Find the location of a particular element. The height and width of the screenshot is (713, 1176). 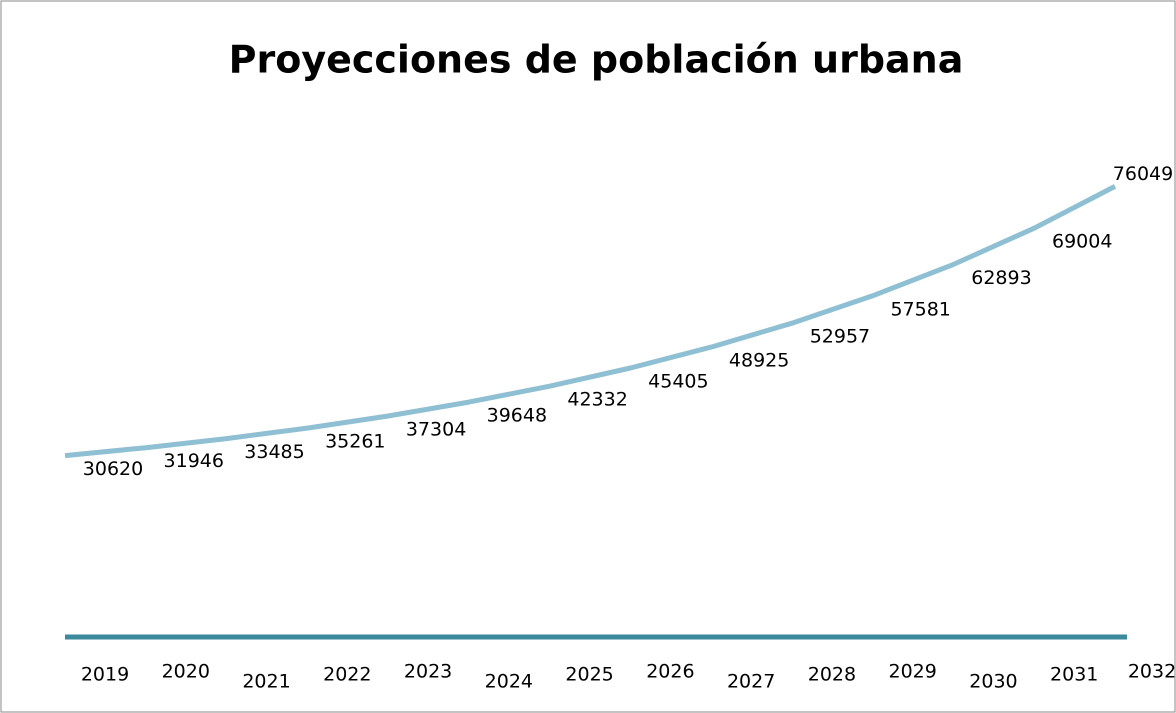

x-tick-label: 2024 is located at coordinates (509, 682).